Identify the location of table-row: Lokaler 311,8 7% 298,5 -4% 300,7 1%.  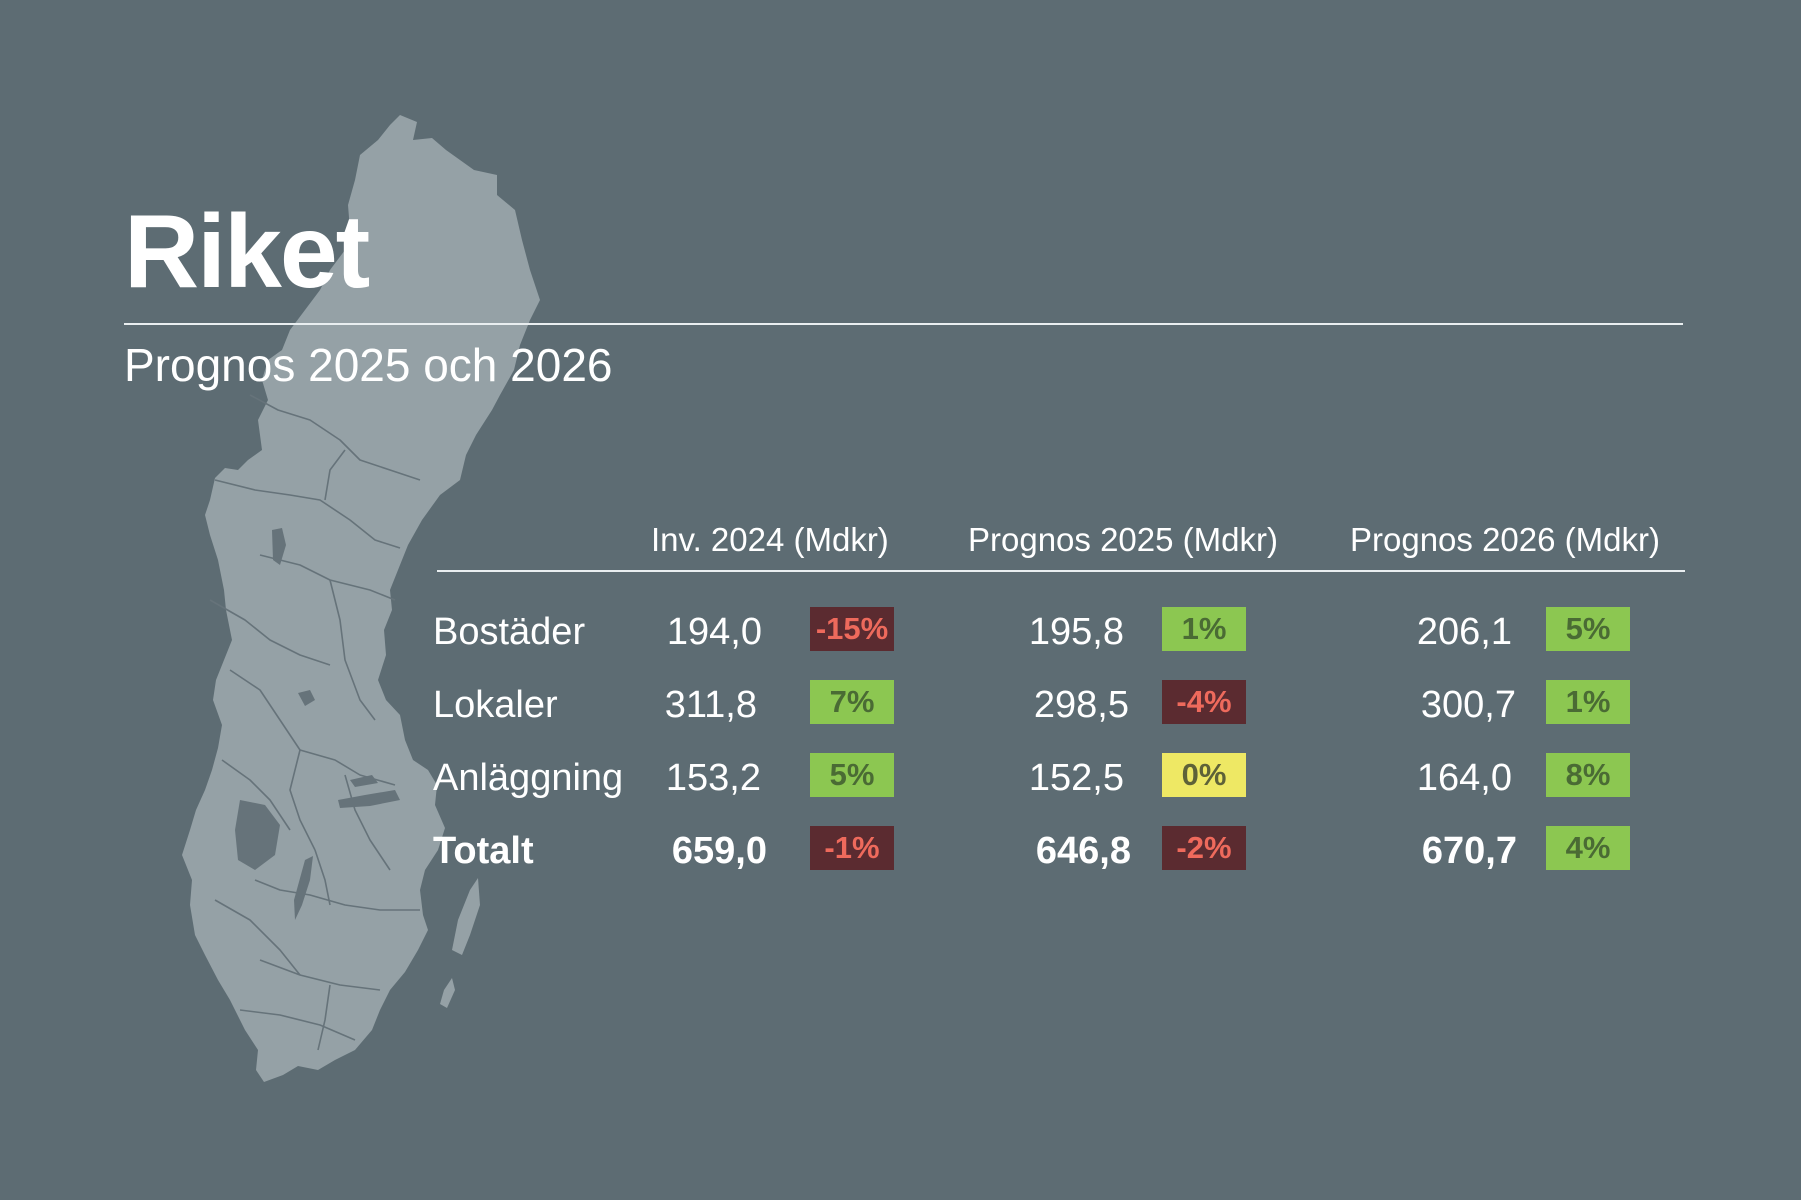
(900, 710).